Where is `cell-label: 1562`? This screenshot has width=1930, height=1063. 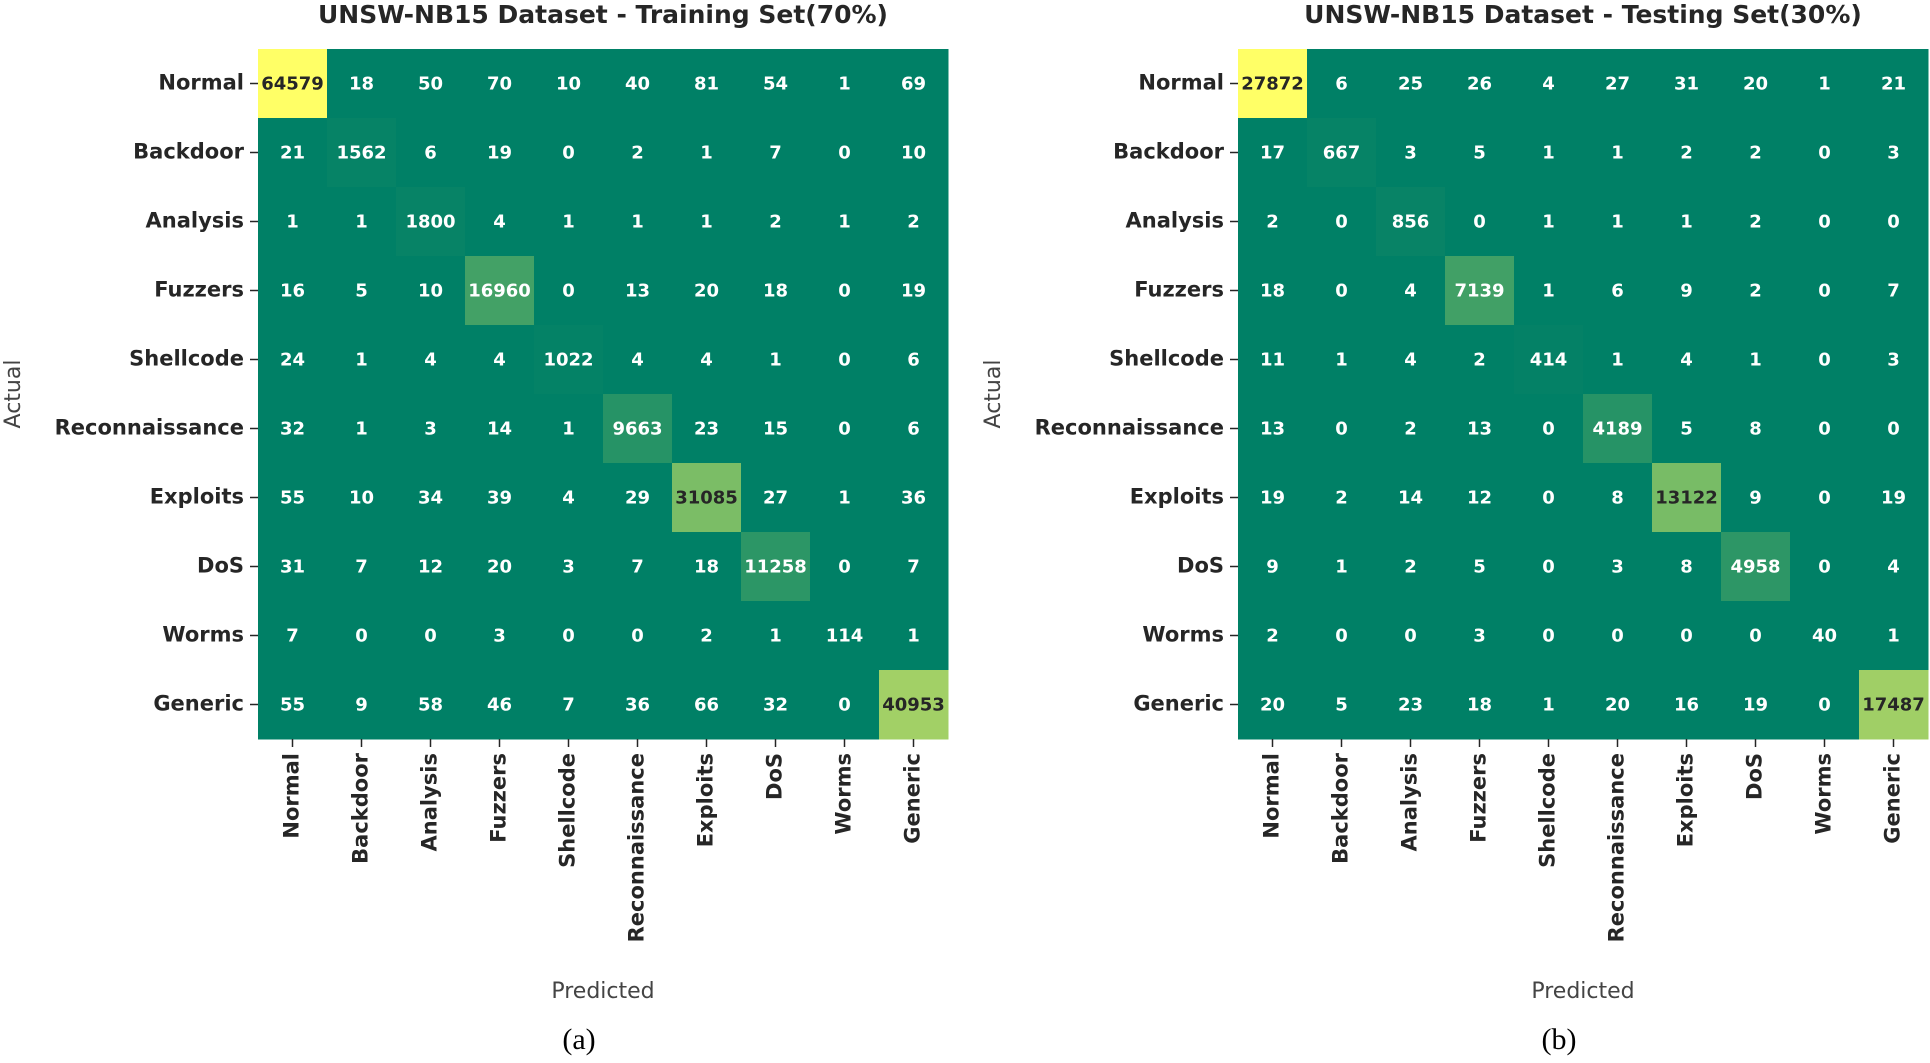
cell-label: 1562 is located at coordinates (361, 153).